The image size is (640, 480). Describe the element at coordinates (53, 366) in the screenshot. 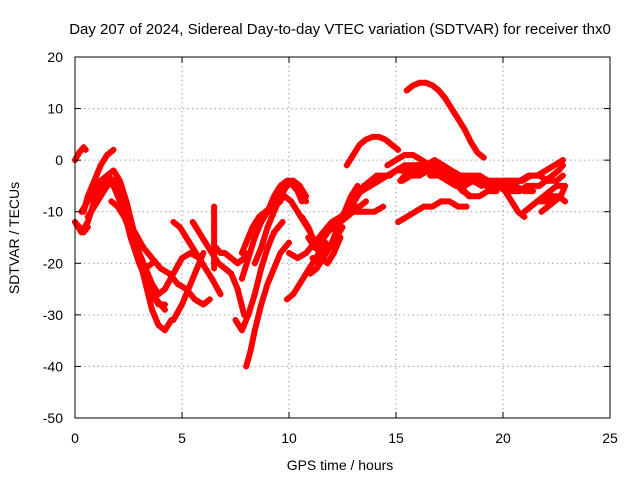

I see `y-tick-label: -40` at that location.